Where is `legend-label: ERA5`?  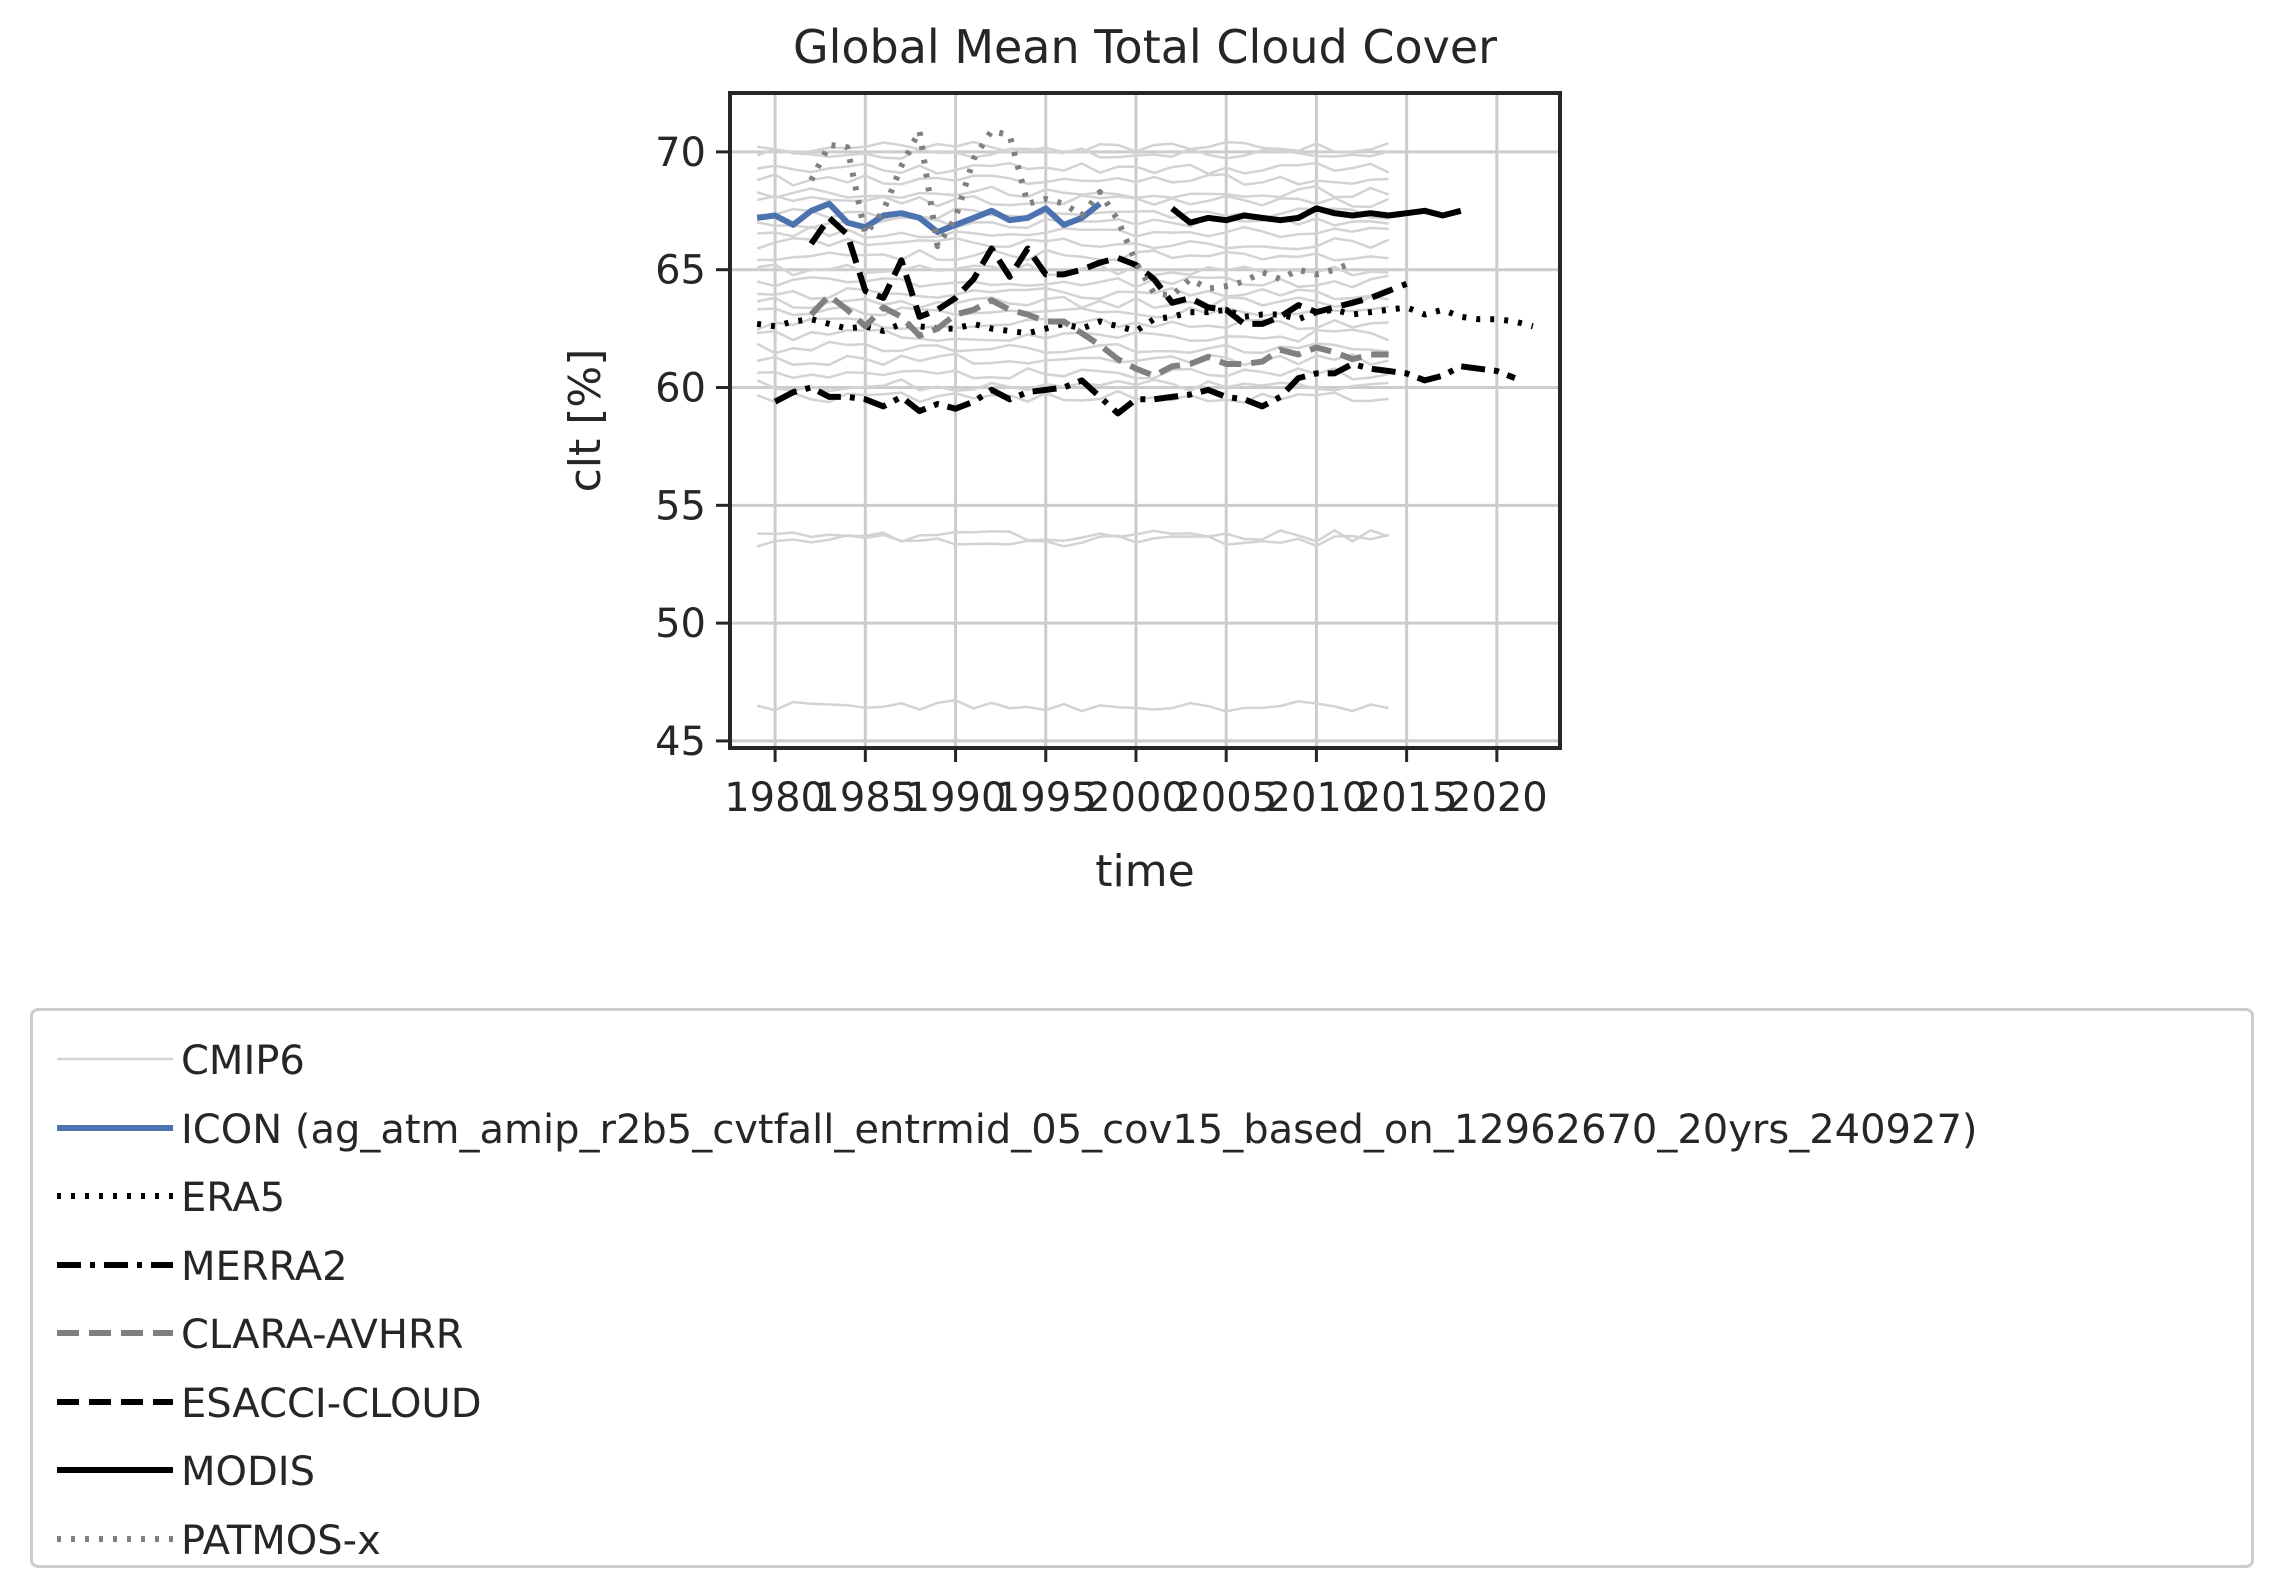
legend-label: ERA5 is located at coordinates (233, 1198).